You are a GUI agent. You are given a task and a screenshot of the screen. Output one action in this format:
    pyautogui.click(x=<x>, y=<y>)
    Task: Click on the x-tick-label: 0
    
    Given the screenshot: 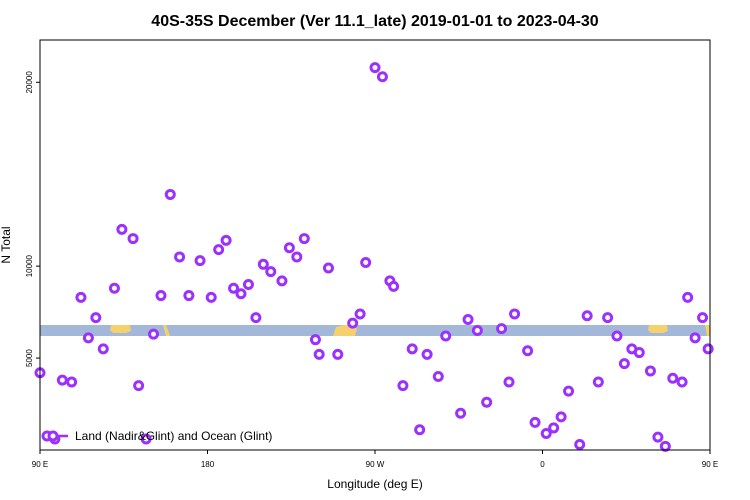 What is the action you would take?
    pyautogui.click(x=542, y=464)
    